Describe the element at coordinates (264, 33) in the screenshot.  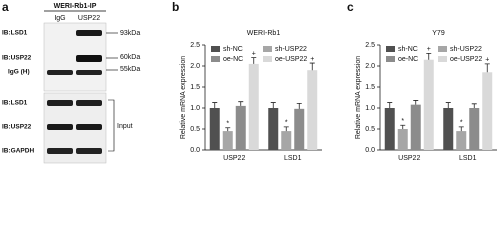
I see `chart-title: WERI-Rb1` at that location.